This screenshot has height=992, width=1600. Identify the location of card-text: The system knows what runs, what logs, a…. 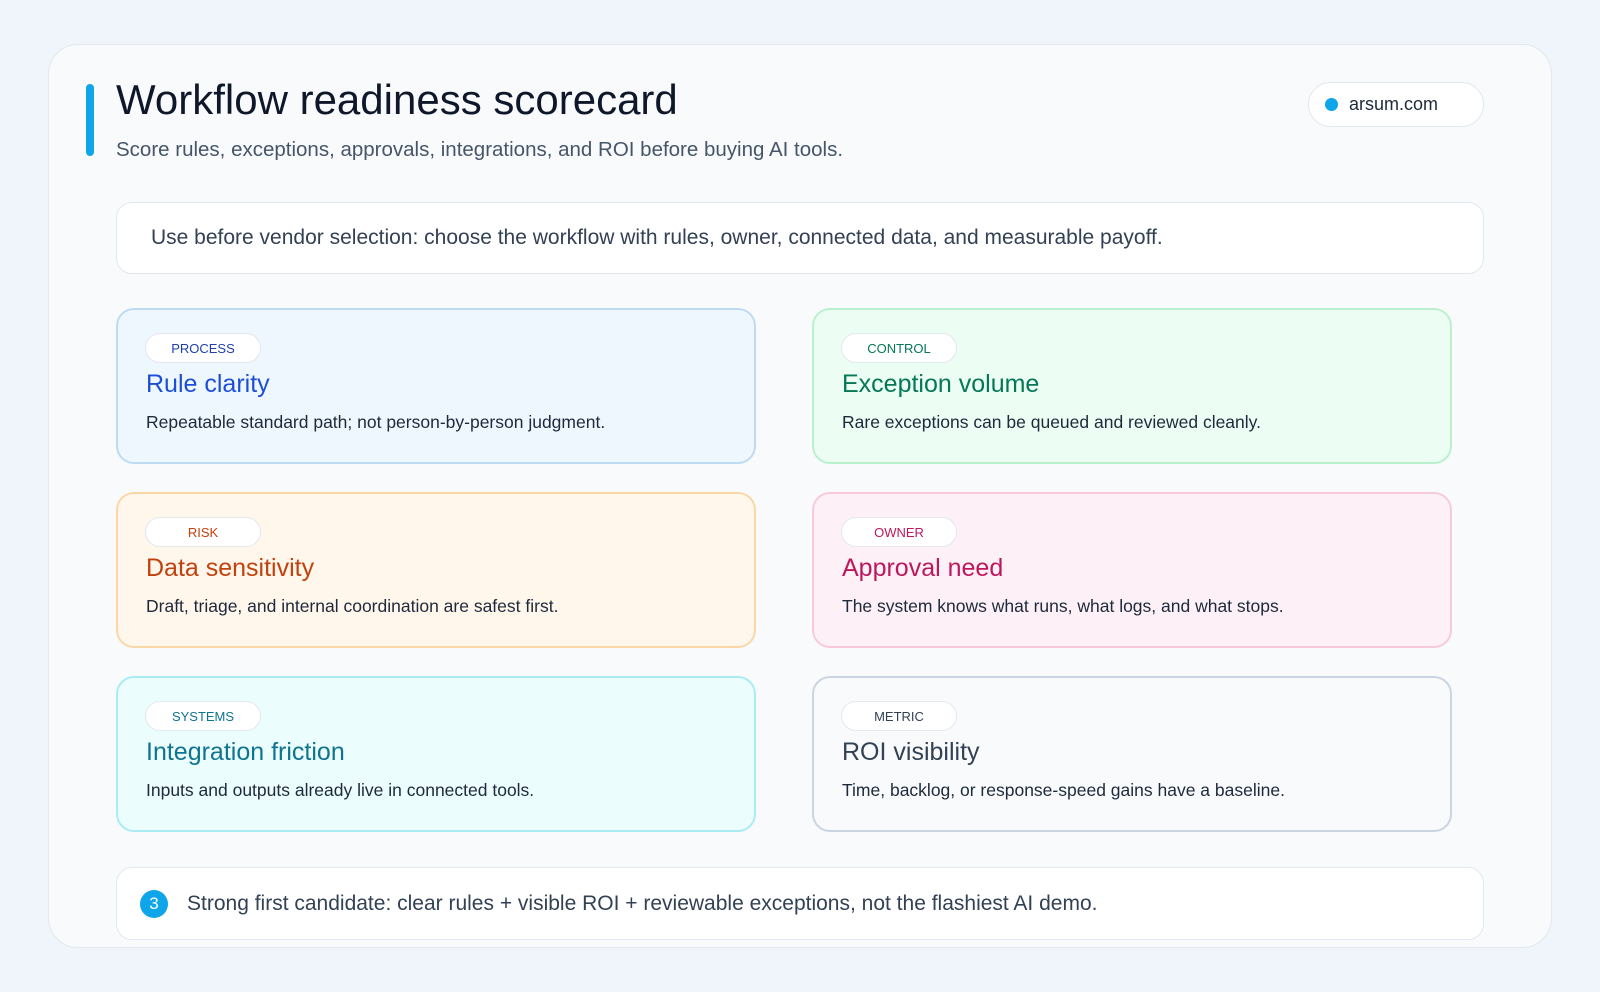
(1063, 606).